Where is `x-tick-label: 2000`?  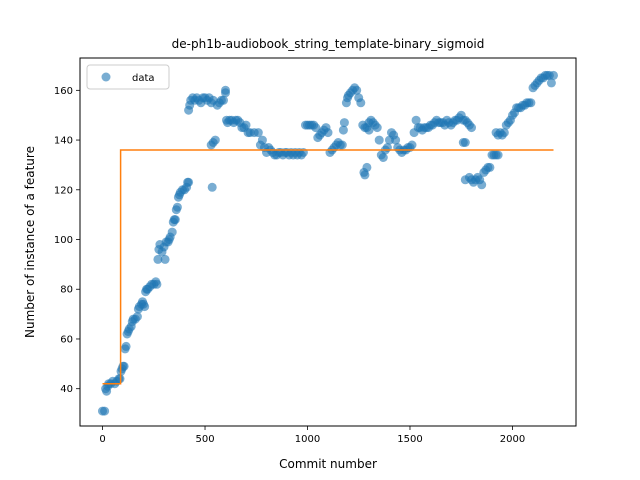
x-tick-label: 2000 is located at coordinates (512, 439).